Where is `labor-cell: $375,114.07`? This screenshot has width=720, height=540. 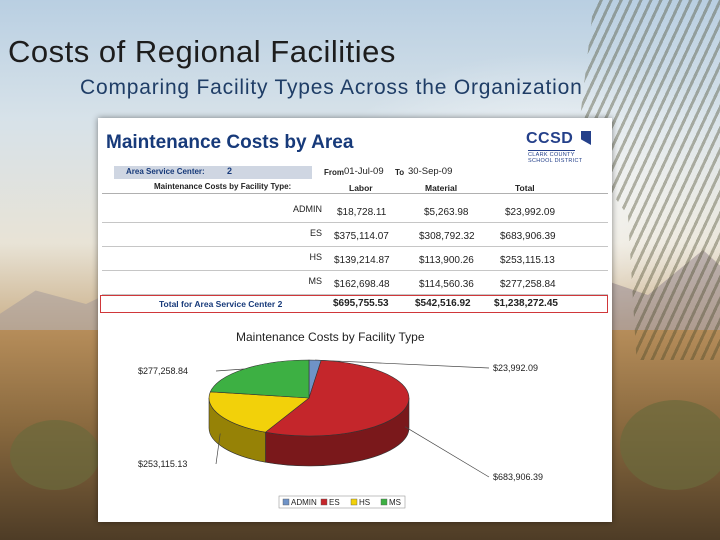 labor-cell: $375,114.07 is located at coordinates (361, 236).